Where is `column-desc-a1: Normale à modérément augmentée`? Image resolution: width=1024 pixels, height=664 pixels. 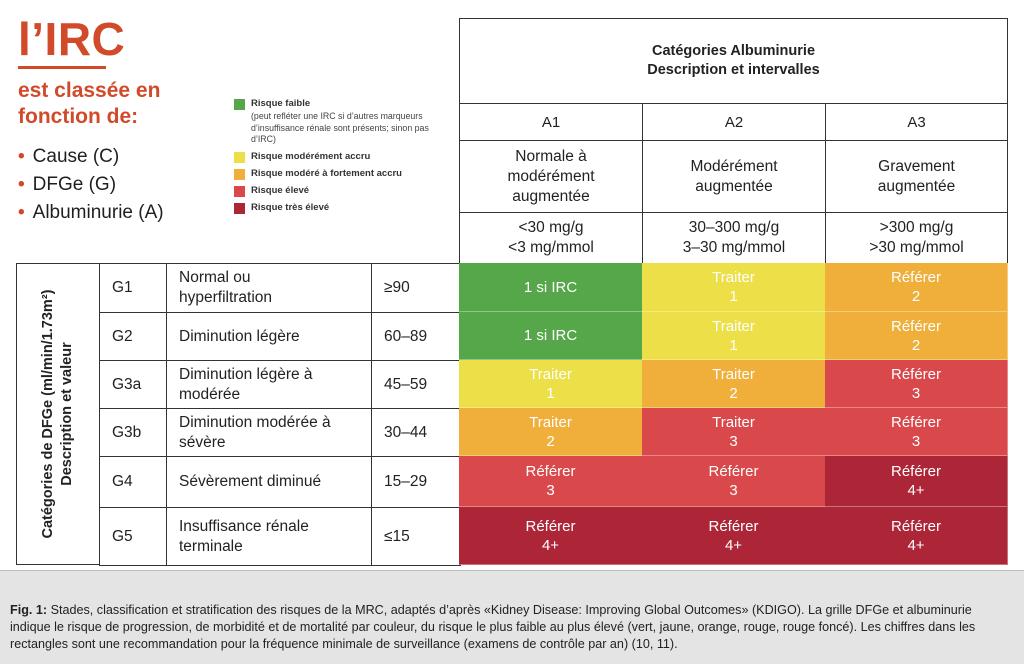 column-desc-a1: Normale à modérément augmentée is located at coordinates (551, 176).